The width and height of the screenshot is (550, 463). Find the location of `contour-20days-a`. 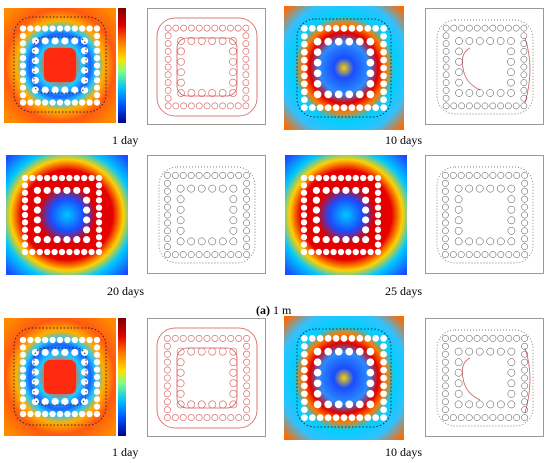

contour-20days-a is located at coordinates (207, 215).